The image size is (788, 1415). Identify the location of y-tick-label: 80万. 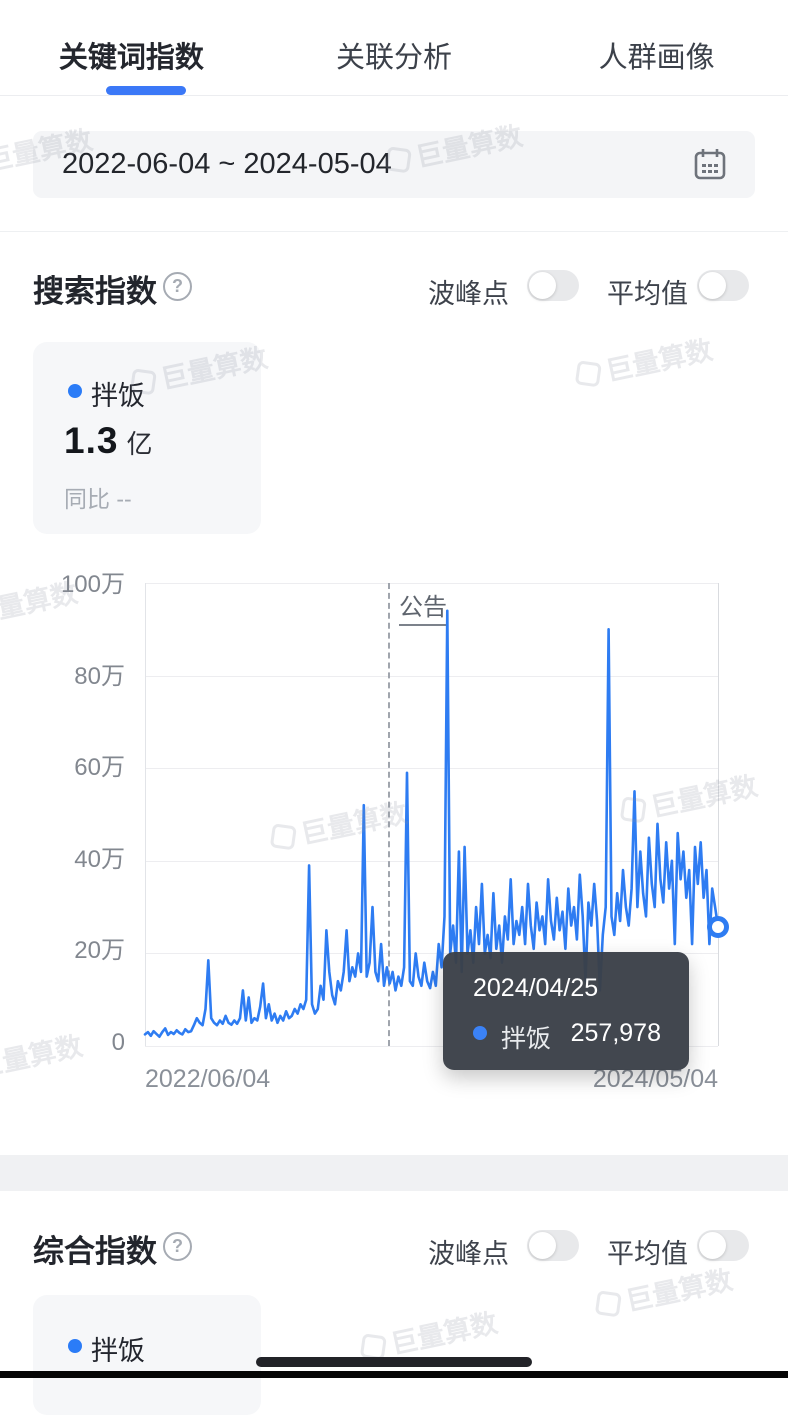
(99, 676).